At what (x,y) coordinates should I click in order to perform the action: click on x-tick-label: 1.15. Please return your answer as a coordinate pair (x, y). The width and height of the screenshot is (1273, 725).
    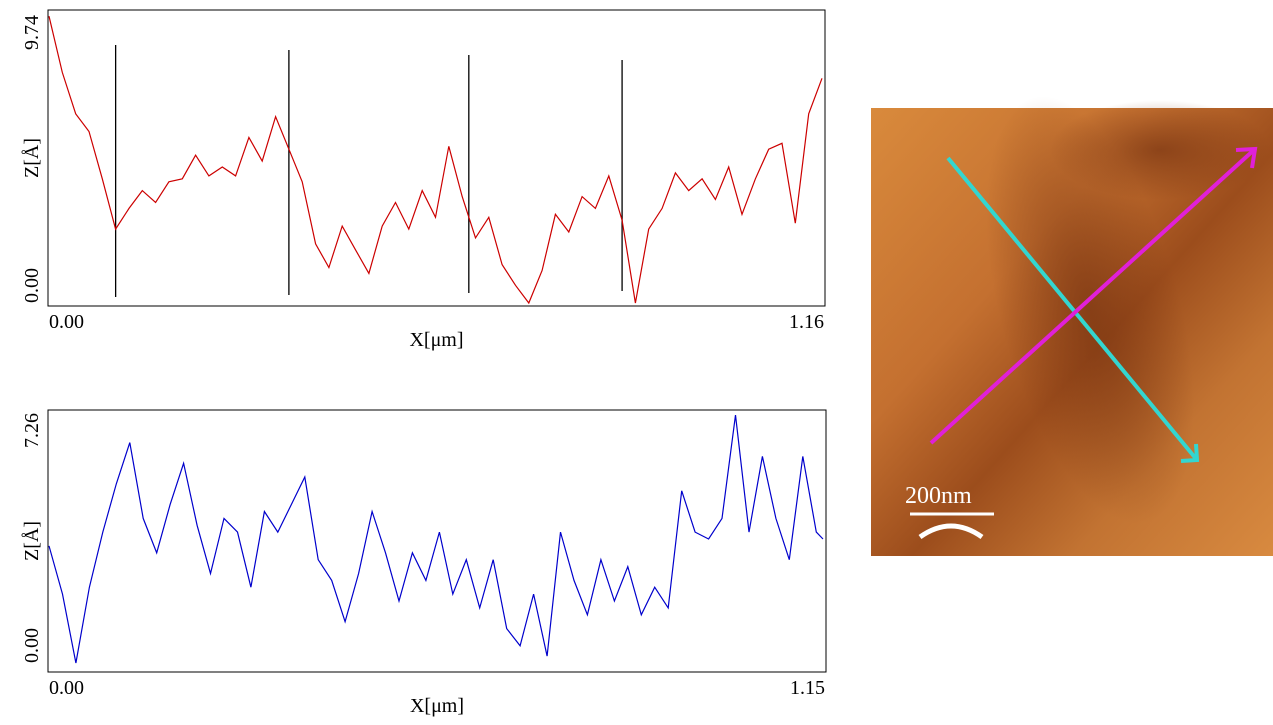
    Looking at the image, I should click on (807, 688).